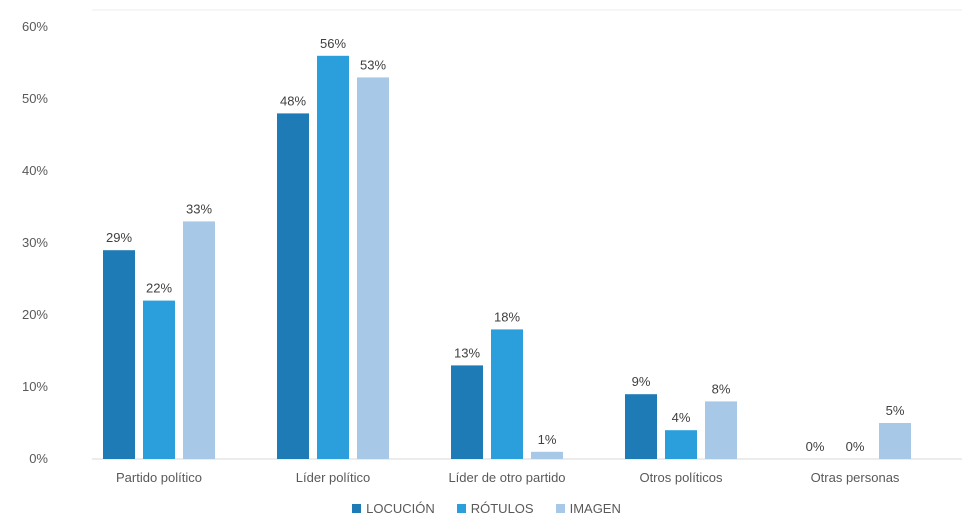 This screenshot has height=517, width=973. What do you see at coordinates (855, 477) in the screenshot?
I see `x-category-label: Otras personas` at bounding box center [855, 477].